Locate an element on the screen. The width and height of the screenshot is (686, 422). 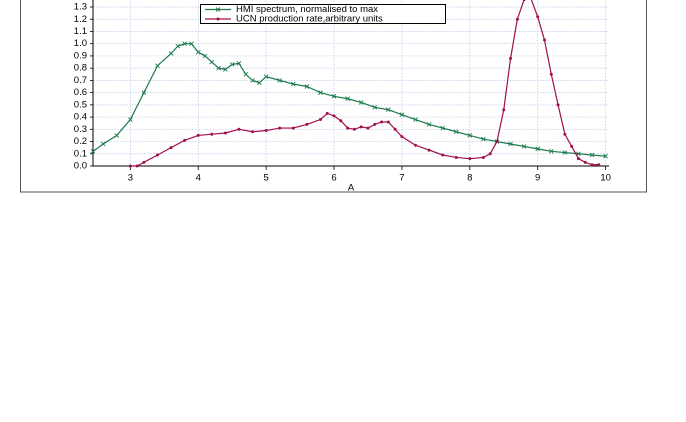
x-tick-label: 3 is located at coordinates (130, 178).